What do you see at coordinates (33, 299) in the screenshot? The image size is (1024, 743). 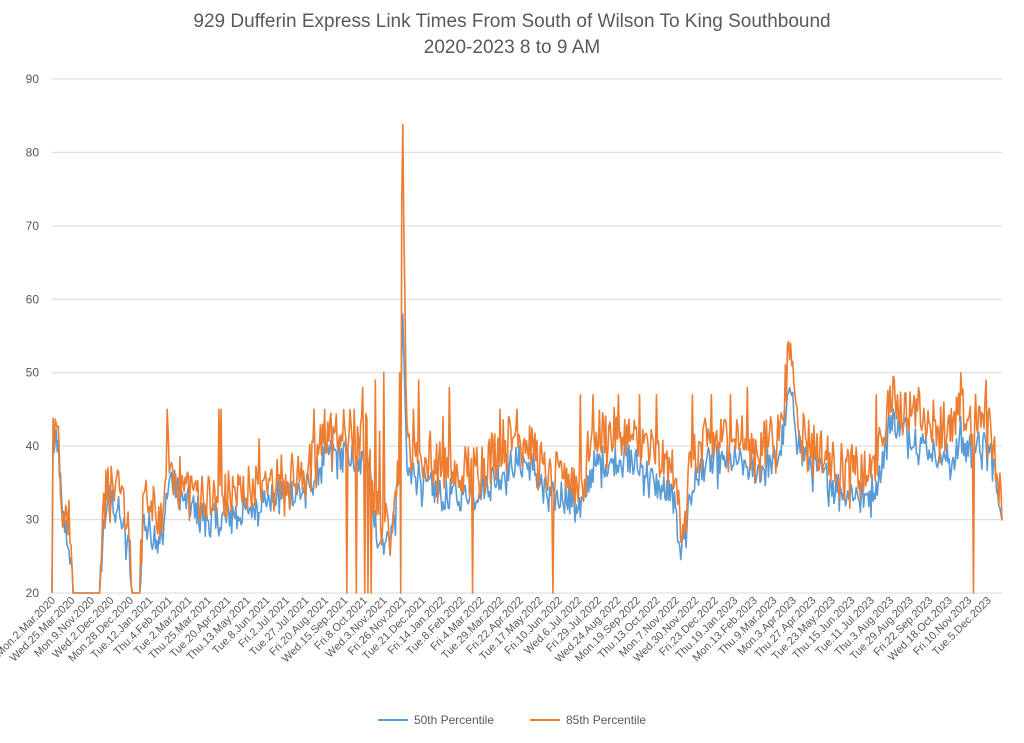 I see `y-tick-label-60: 60` at bounding box center [33, 299].